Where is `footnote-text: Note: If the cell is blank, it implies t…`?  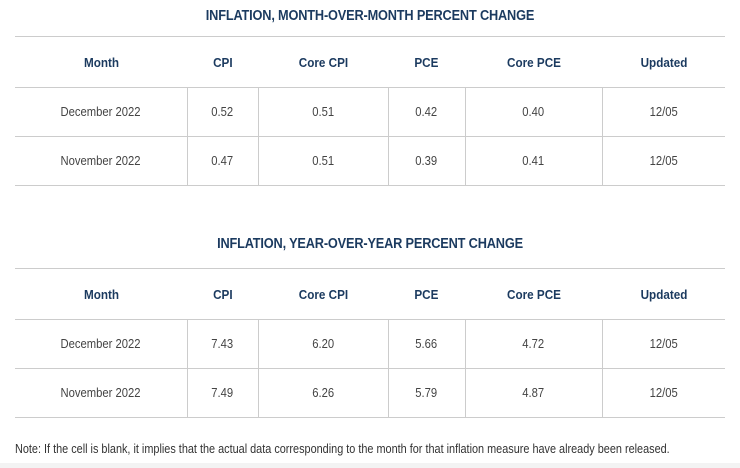
footnote-text: Note: If the cell is blank, it implies t… is located at coordinates (342, 449).